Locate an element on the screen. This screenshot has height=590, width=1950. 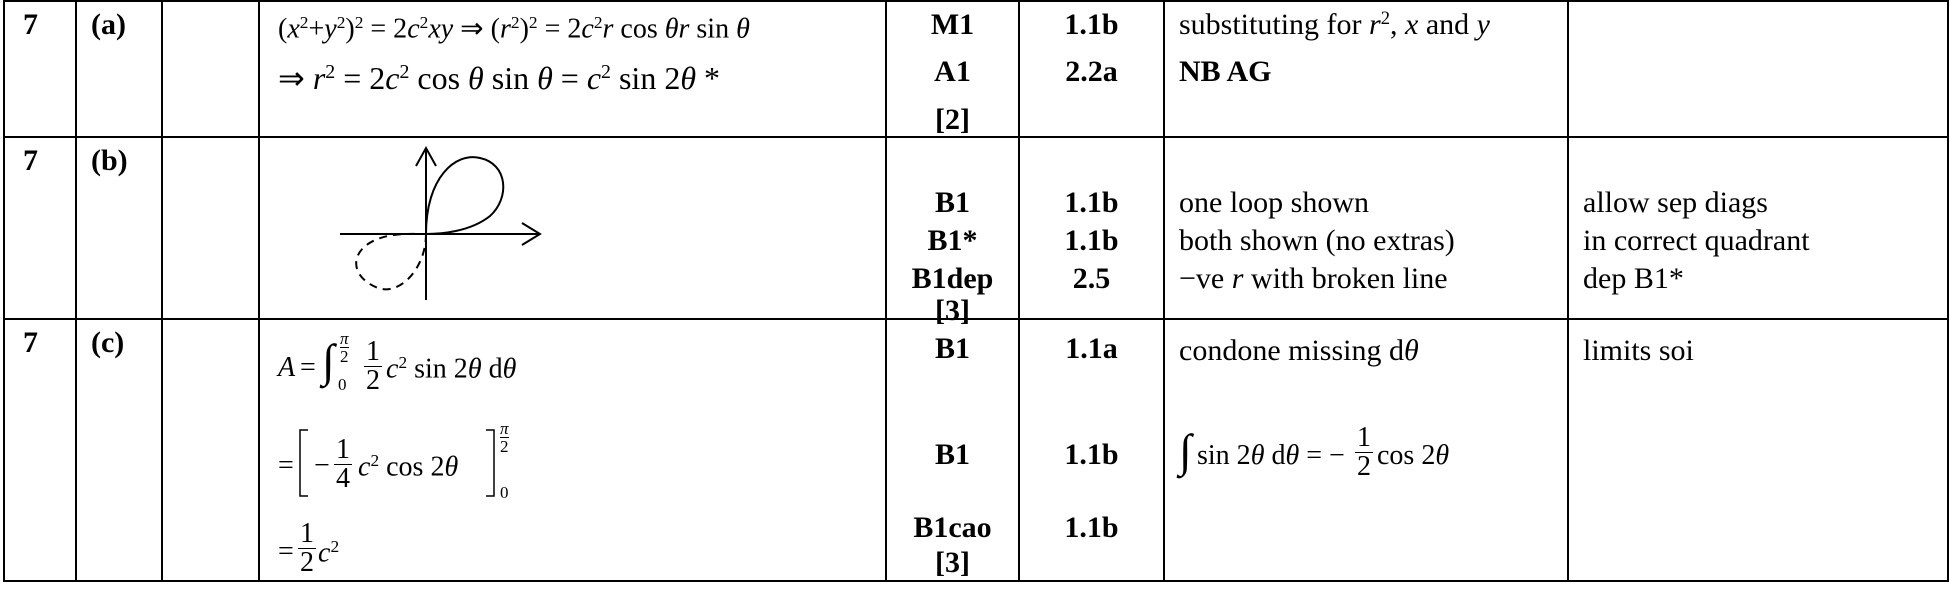
ao-code: 2.2a is located at coordinates (1091, 71).